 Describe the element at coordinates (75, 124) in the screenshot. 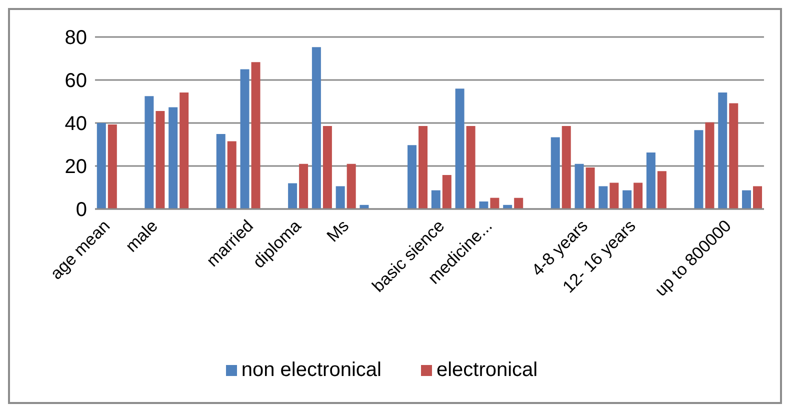

I see `y-tick-label: 40` at that location.